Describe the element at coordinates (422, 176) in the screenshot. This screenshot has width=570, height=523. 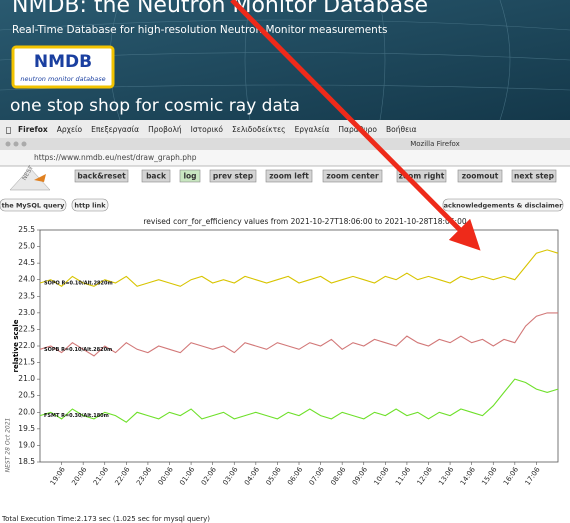
I see `button-label: zoom right` at that location.